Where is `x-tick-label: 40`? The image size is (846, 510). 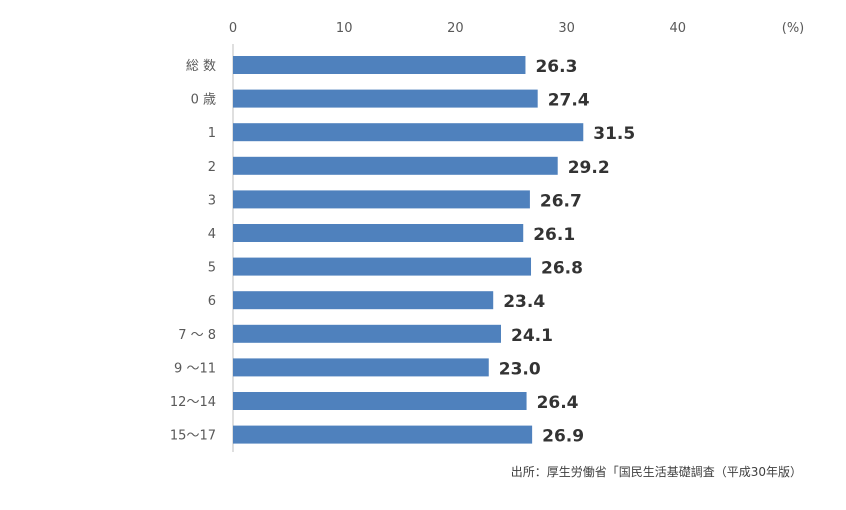 x-tick-label: 40 is located at coordinates (678, 28).